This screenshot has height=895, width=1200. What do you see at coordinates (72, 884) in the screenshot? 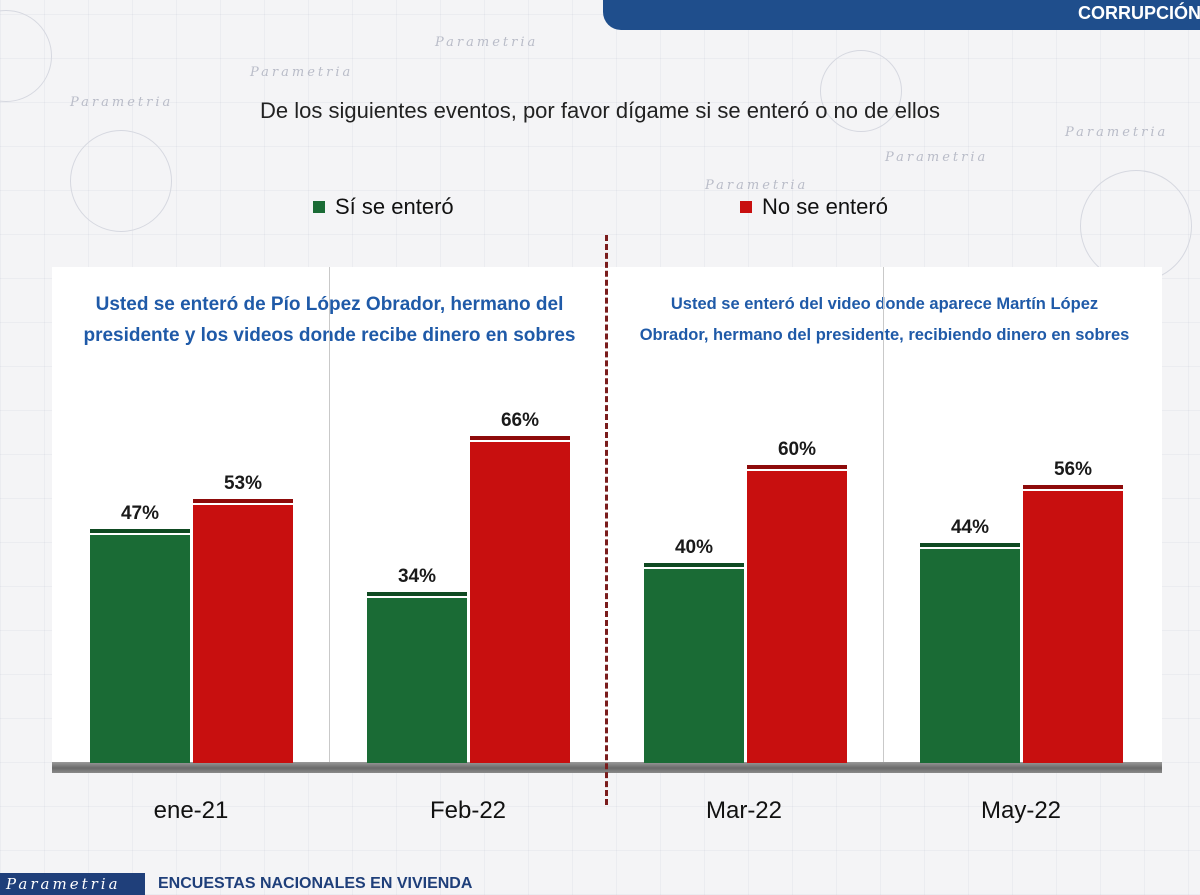
I see `footer-logo: Parametria` at bounding box center [72, 884].